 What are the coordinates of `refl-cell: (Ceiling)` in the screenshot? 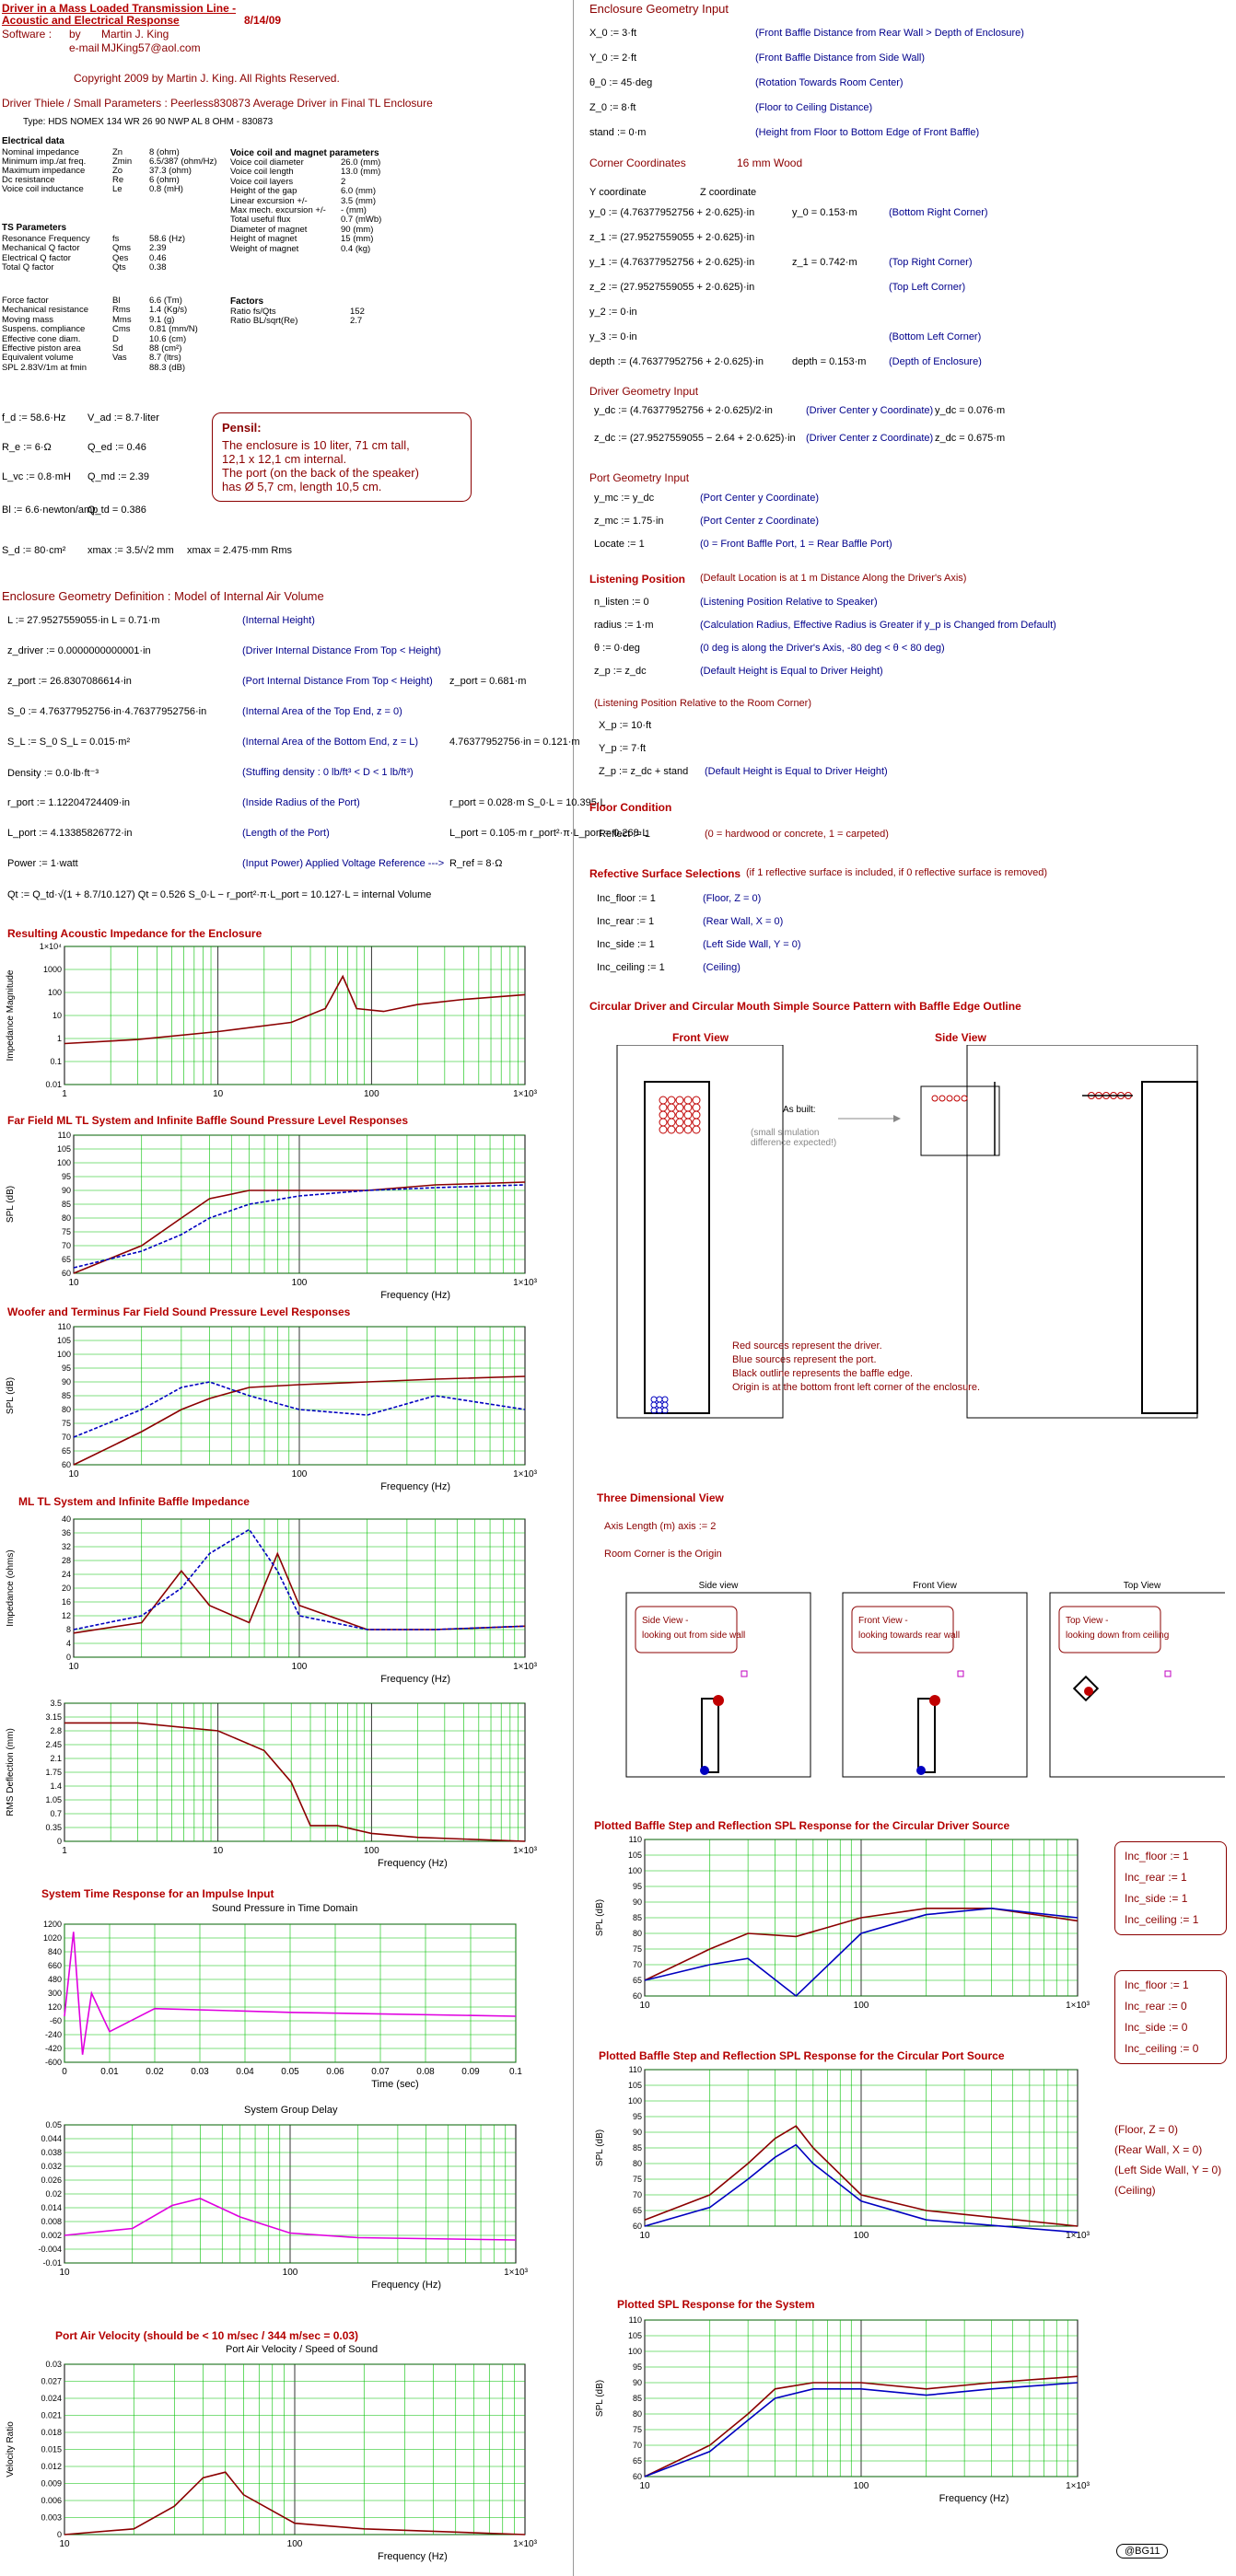 It's located at (721, 967).